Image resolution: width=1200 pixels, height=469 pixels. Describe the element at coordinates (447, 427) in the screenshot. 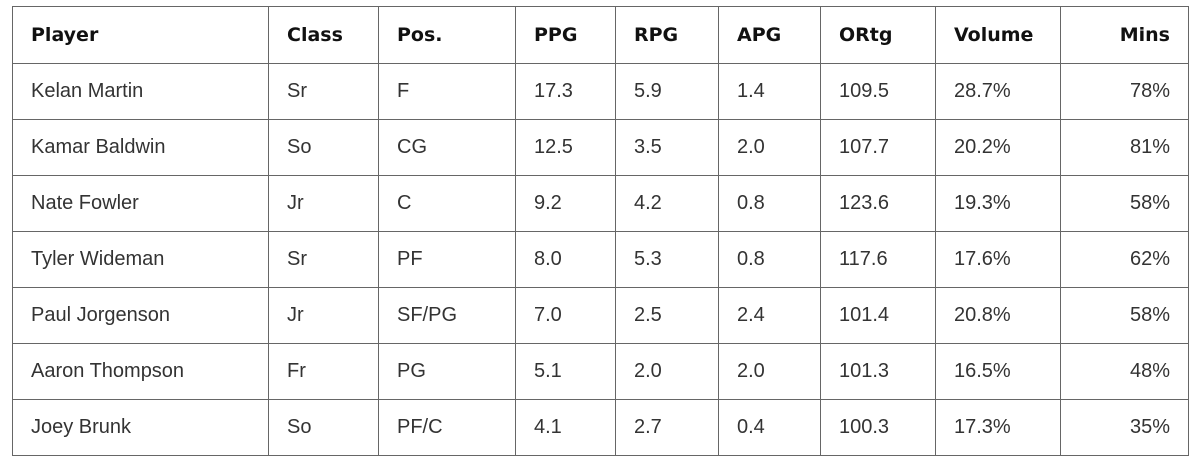

I see `table-cell: PF/C` at that location.